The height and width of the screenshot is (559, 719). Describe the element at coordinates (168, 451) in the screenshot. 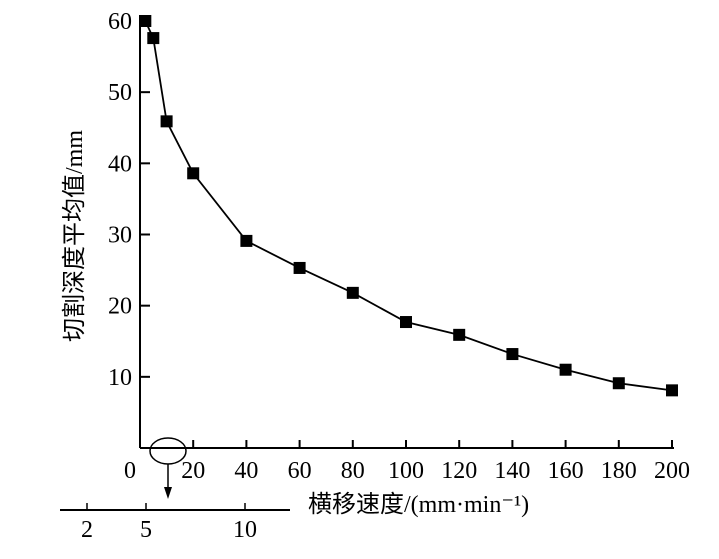

I see `magnifier-circle` at that location.